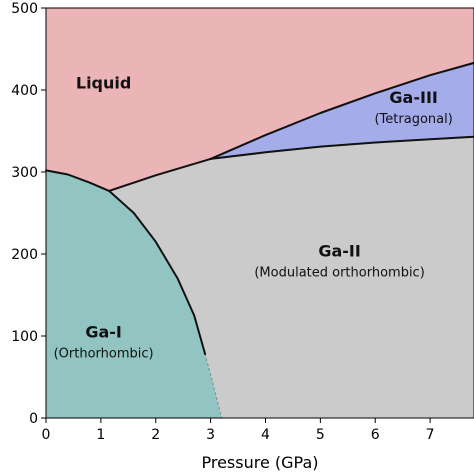  What do you see at coordinates (375, 435) in the screenshot?
I see `x-tick-label: 6` at bounding box center [375, 435].